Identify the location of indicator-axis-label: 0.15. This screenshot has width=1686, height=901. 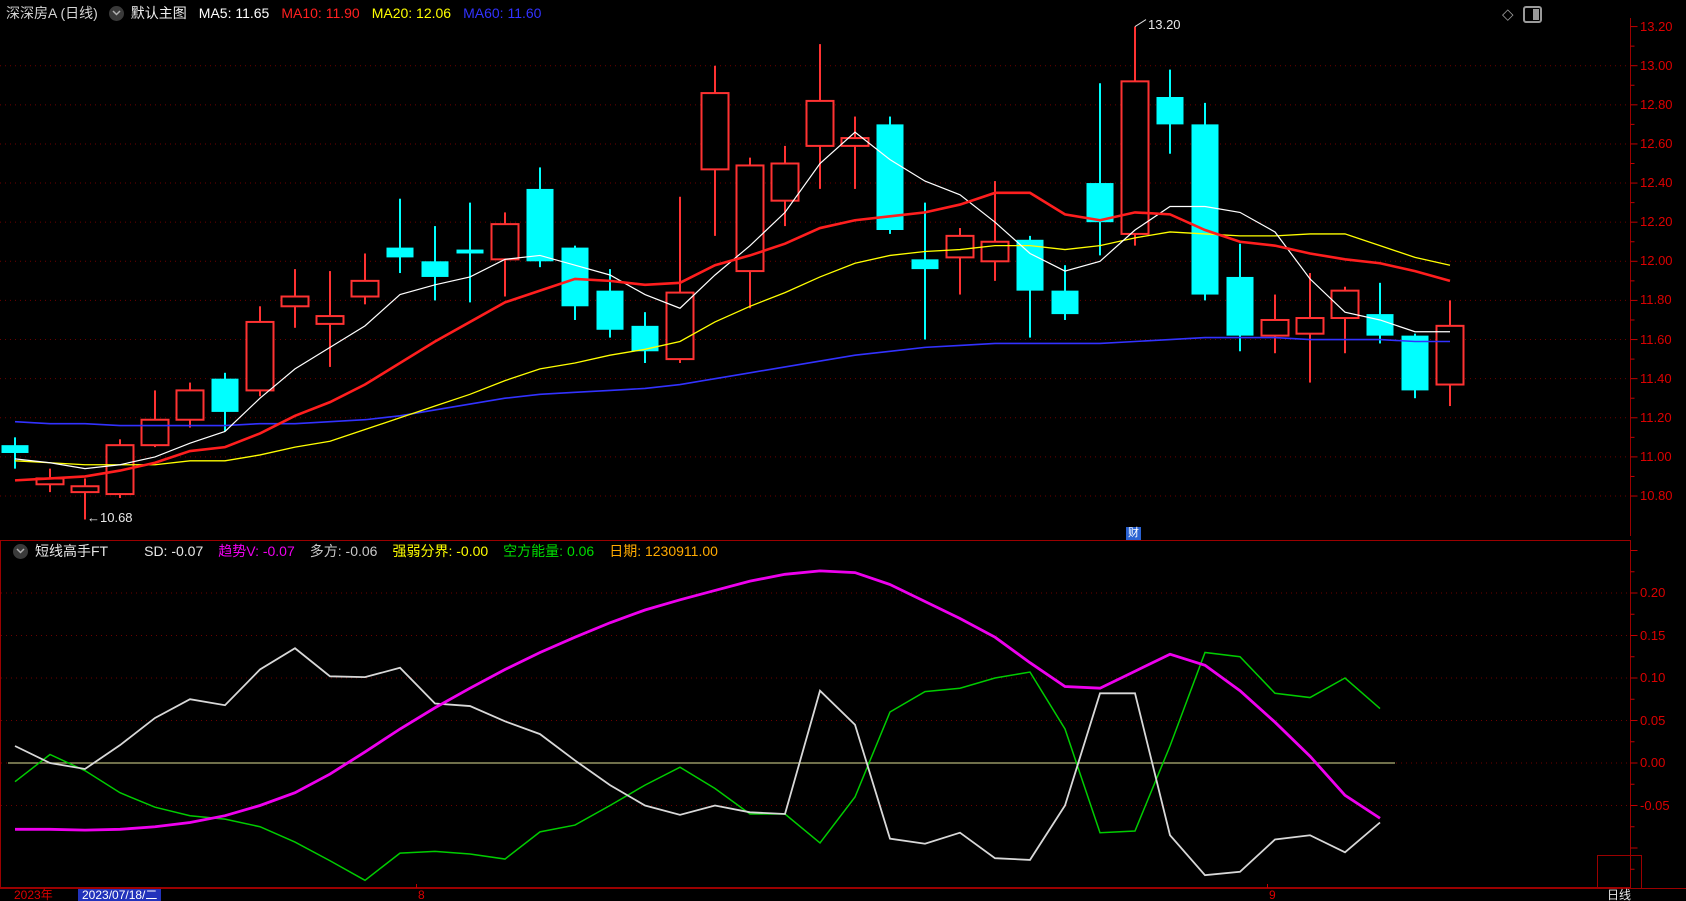
(1653, 635).